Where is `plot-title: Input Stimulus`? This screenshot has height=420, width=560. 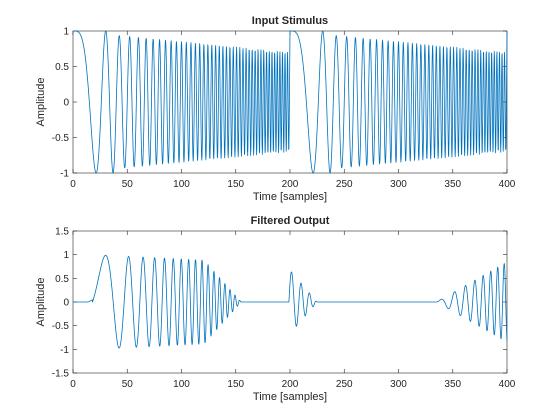
plot-title: Input Stimulus is located at coordinates (290, 21).